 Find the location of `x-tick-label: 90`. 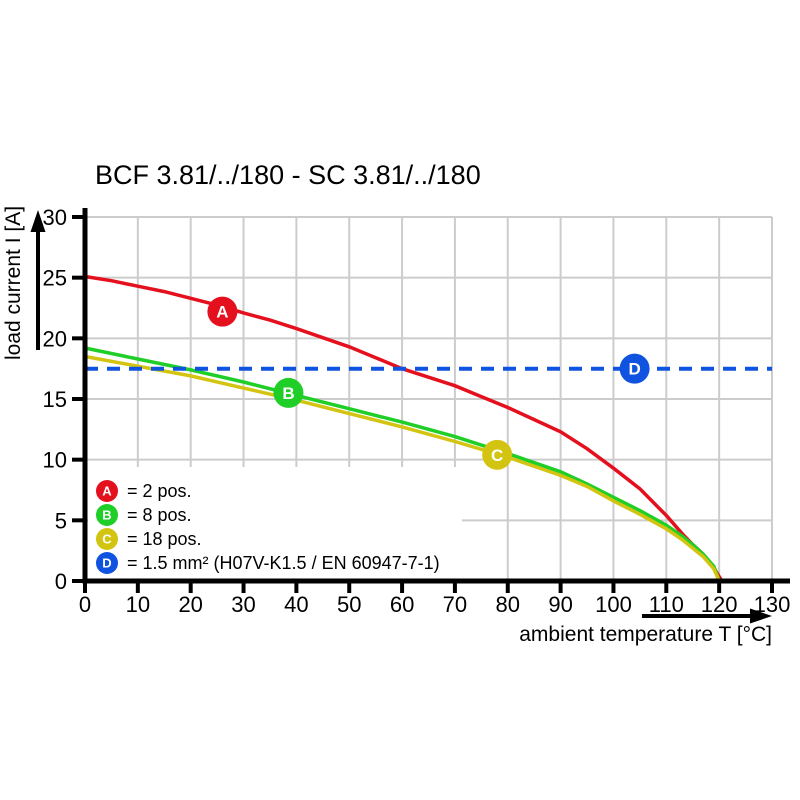

x-tick-label: 90 is located at coordinates (560, 604).